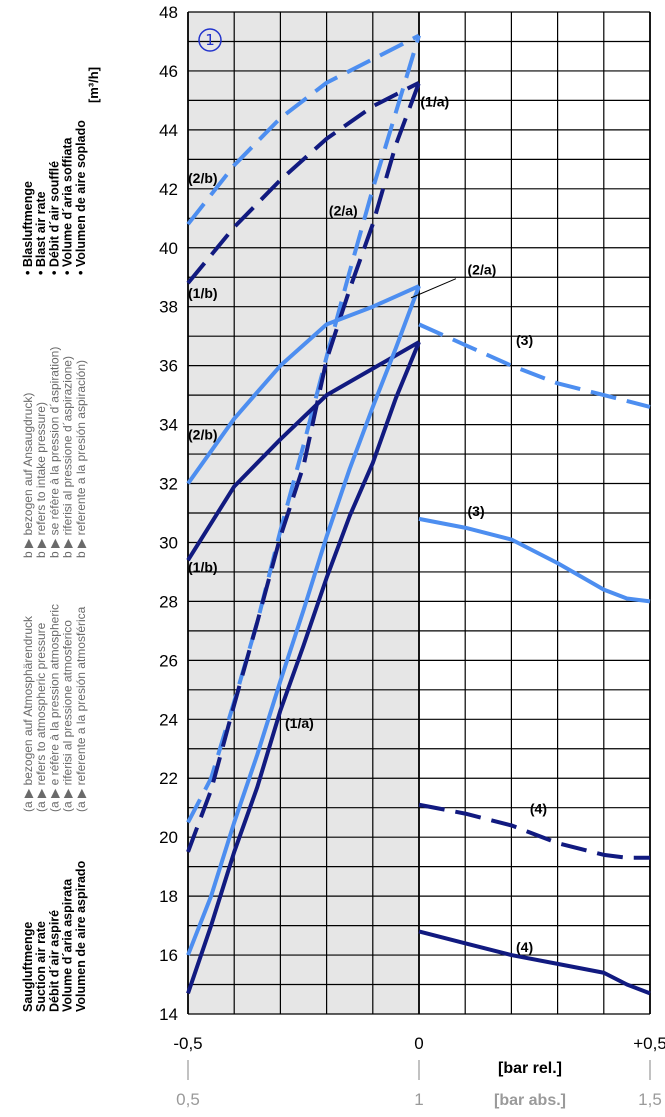 This screenshot has width=665, height=1117. I want to click on y-tick-label: 36, so click(168, 366).